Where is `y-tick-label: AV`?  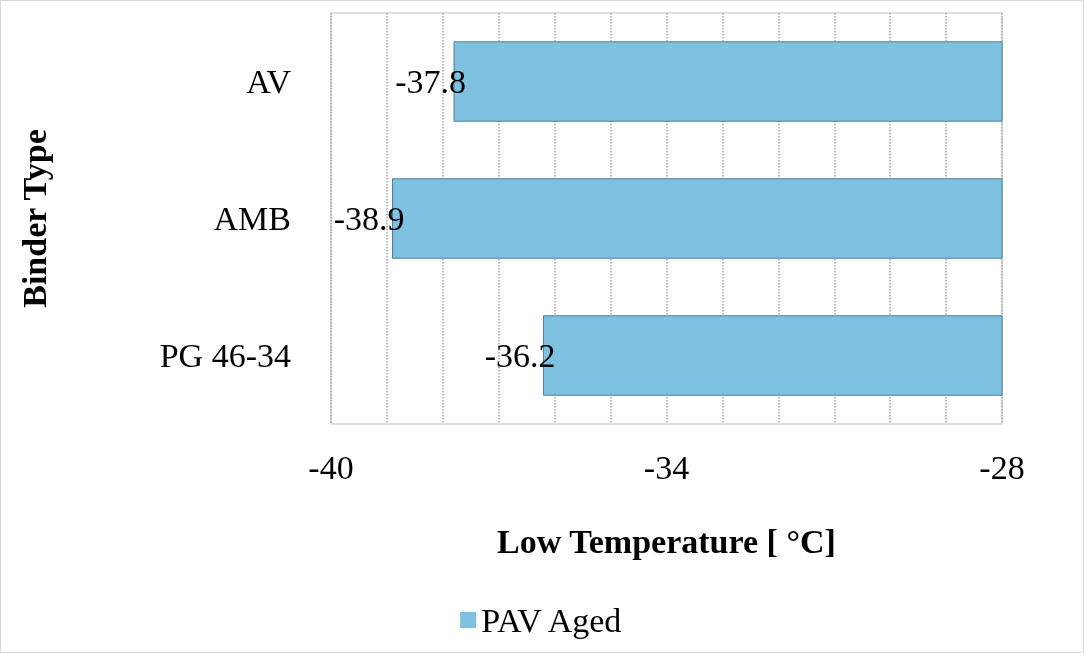 y-tick-label: AV is located at coordinates (269, 81).